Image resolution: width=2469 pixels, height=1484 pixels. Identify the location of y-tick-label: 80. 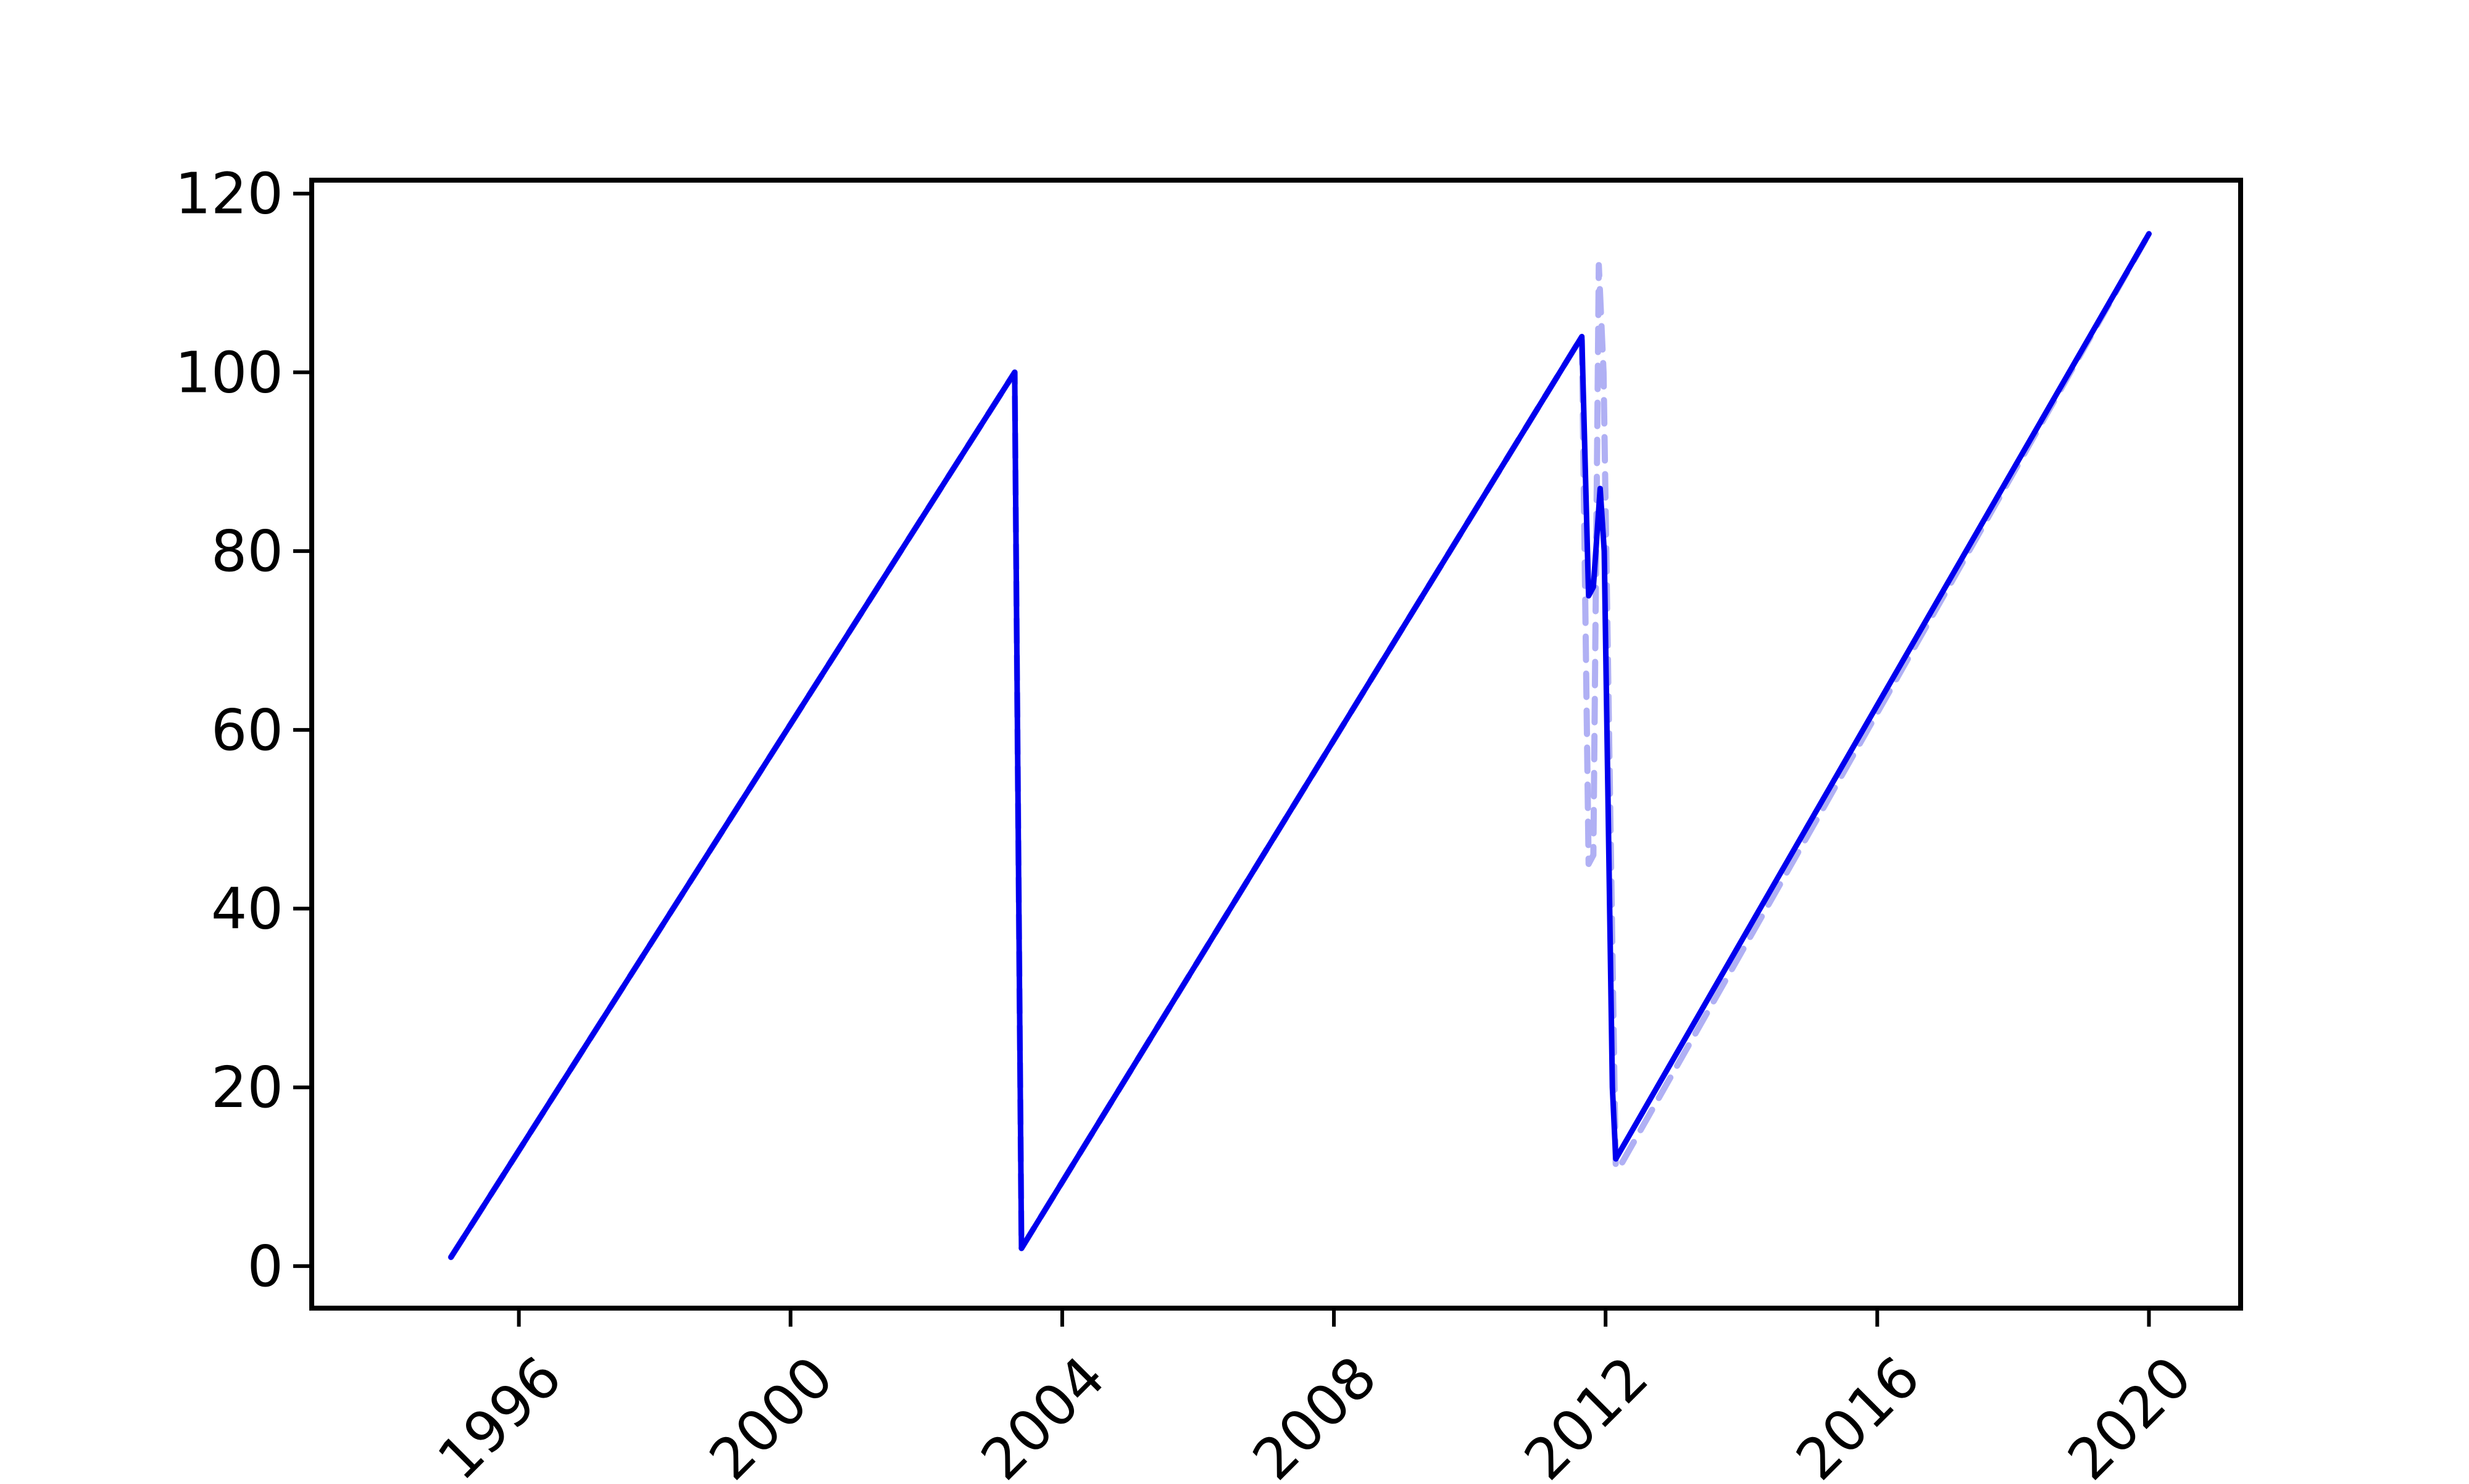
(247, 551).